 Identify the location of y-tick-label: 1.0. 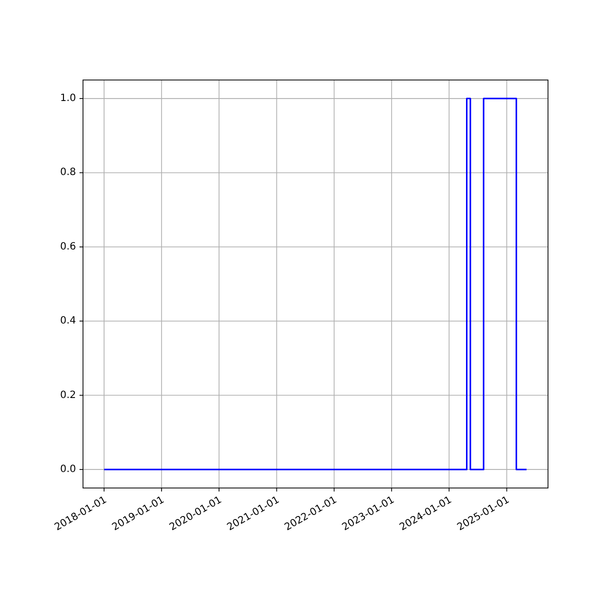
(68, 98).